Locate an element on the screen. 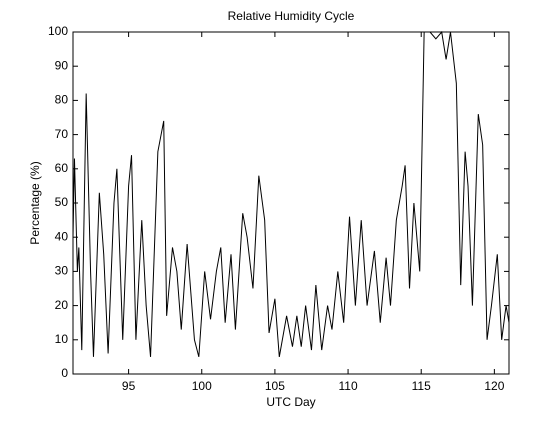 The image size is (560, 425). y-tick-label: 40 is located at coordinates (62, 236).